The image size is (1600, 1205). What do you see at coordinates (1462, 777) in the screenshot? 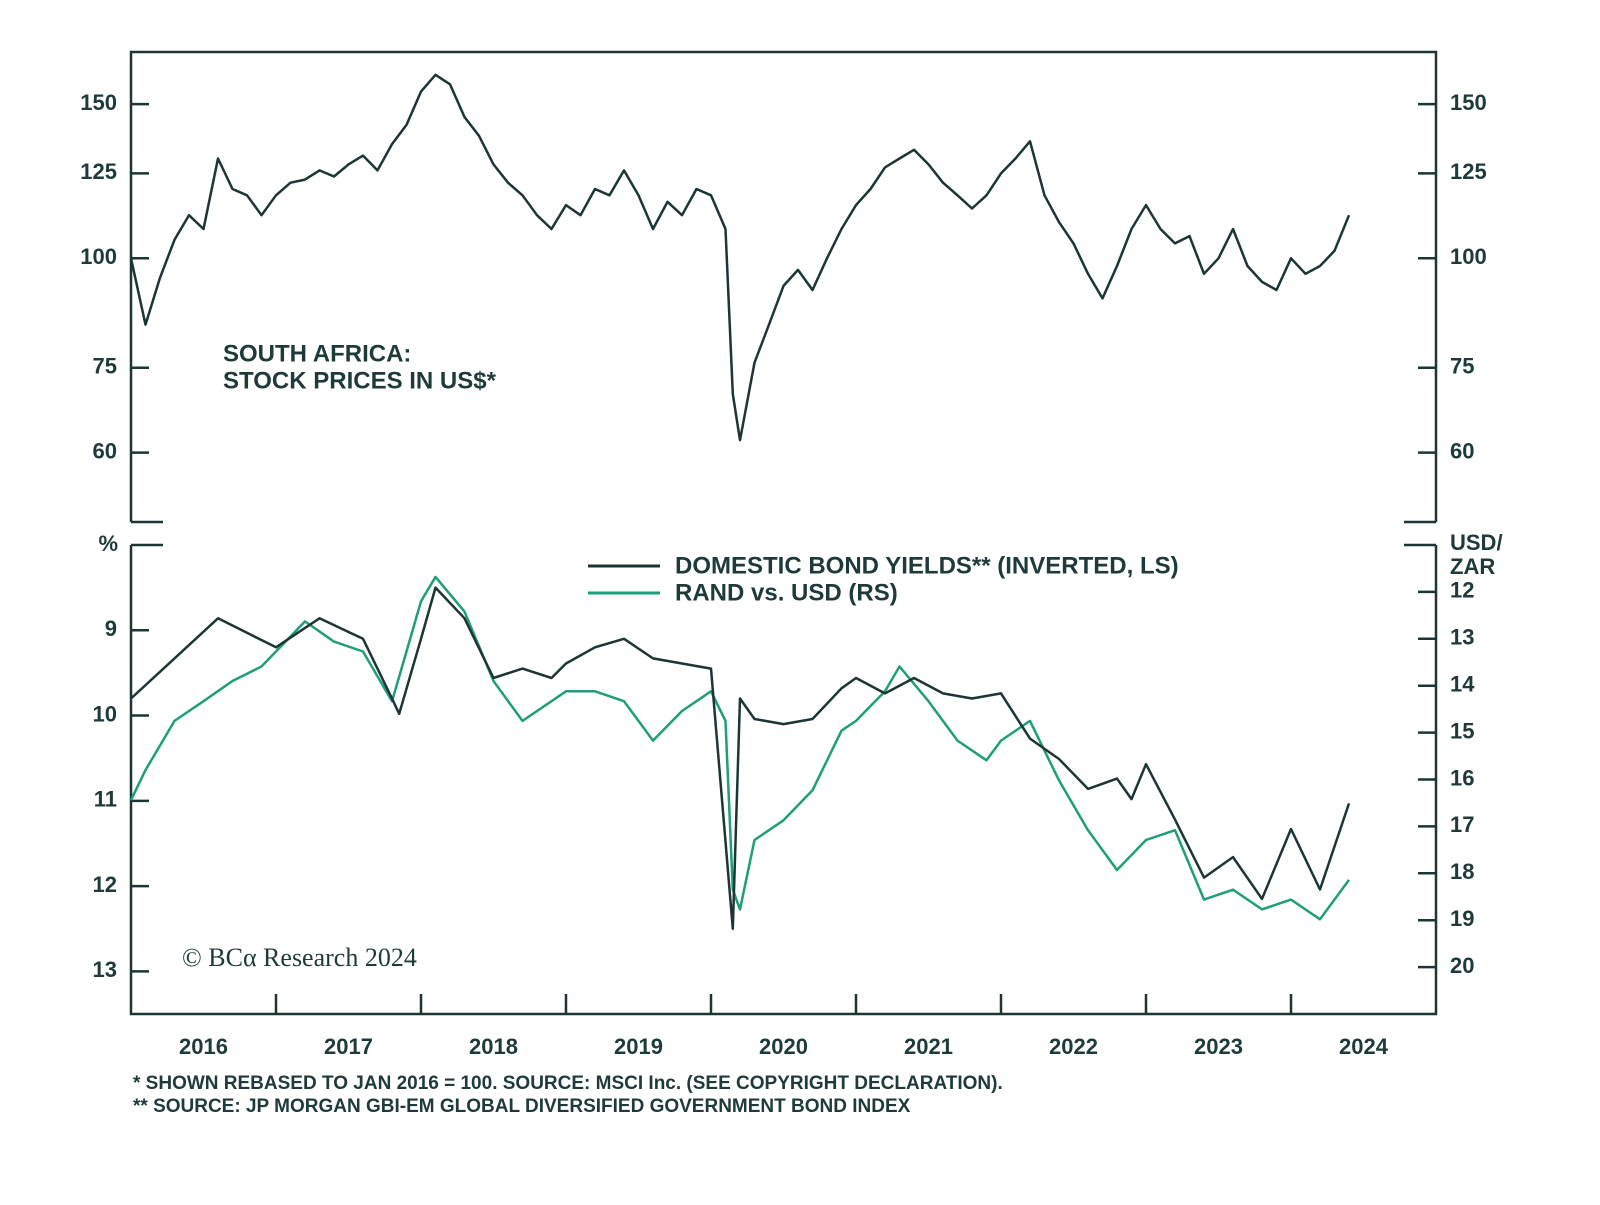
I see `y2-tick-label: 16` at bounding box center [1462, 777].